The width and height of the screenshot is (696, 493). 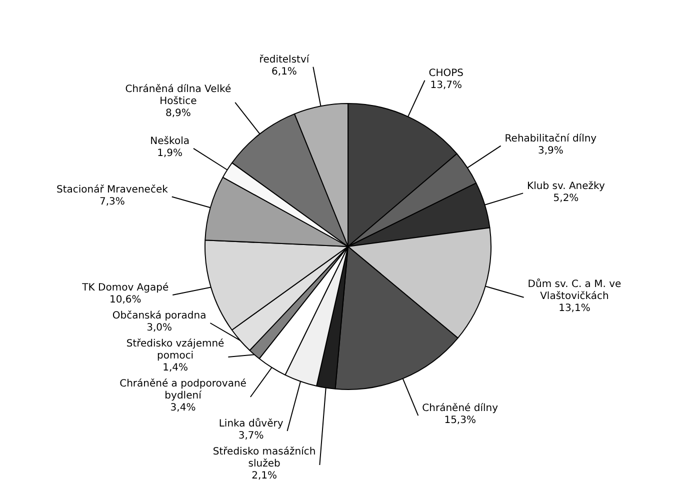 What do you see at coordinates (551, 150) in the screenshot?
I see `data-label: 3,9%` at bounding box center [551, 150].